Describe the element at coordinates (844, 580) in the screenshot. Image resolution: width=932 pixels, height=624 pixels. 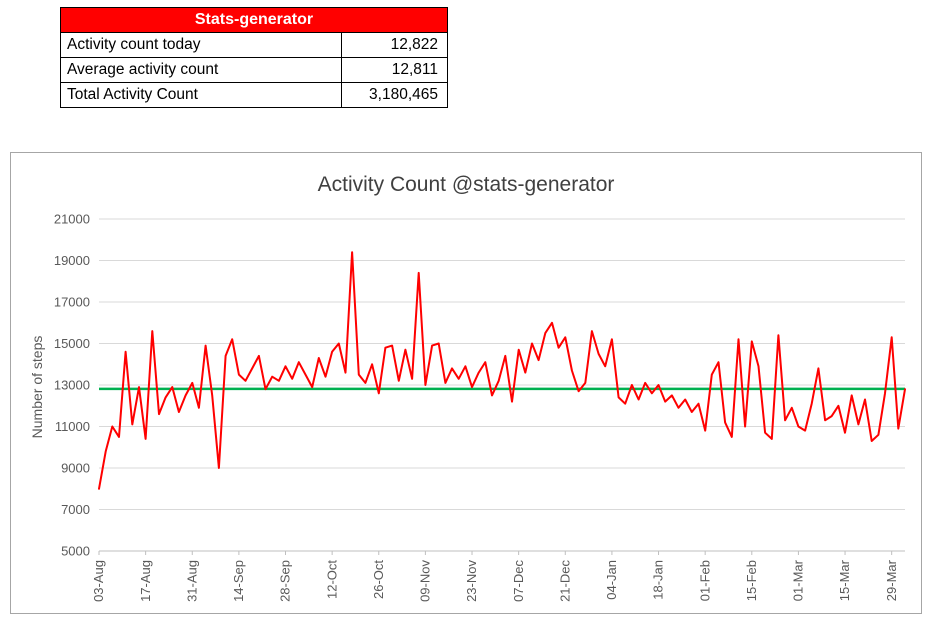
I see `x-tick-label: 15-Mar` at that location.